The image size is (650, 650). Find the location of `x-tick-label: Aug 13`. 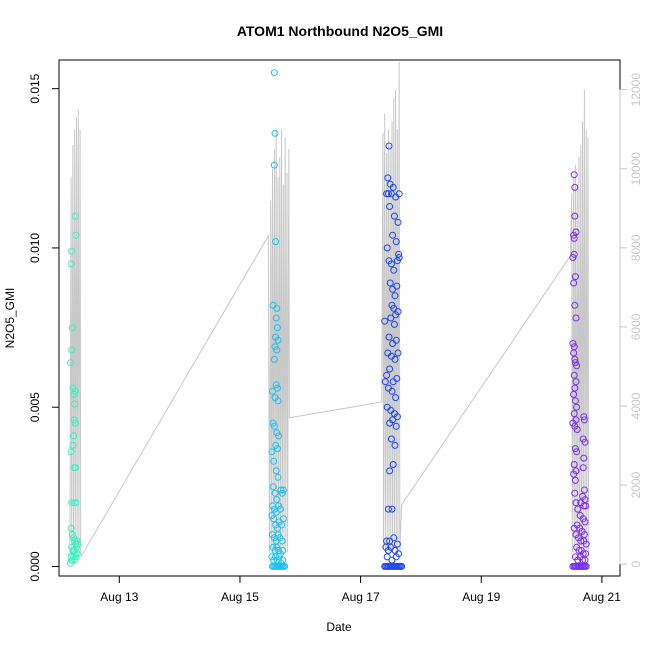

x-tick-label: Aug 13 is located at coordinates (119, 597).